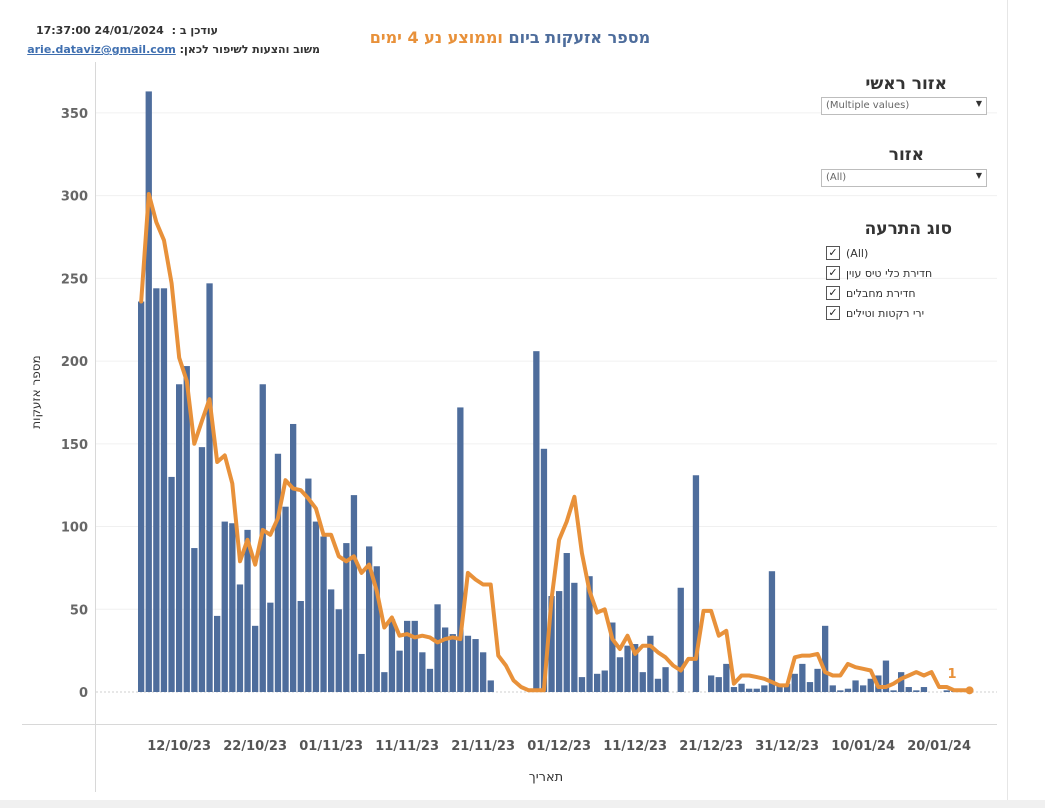 The width and height of the screenshot is (1045, 808). Describe the element at coordinates (83, 693) in the screenshot. I see `y-tick-label: 0` at that location.